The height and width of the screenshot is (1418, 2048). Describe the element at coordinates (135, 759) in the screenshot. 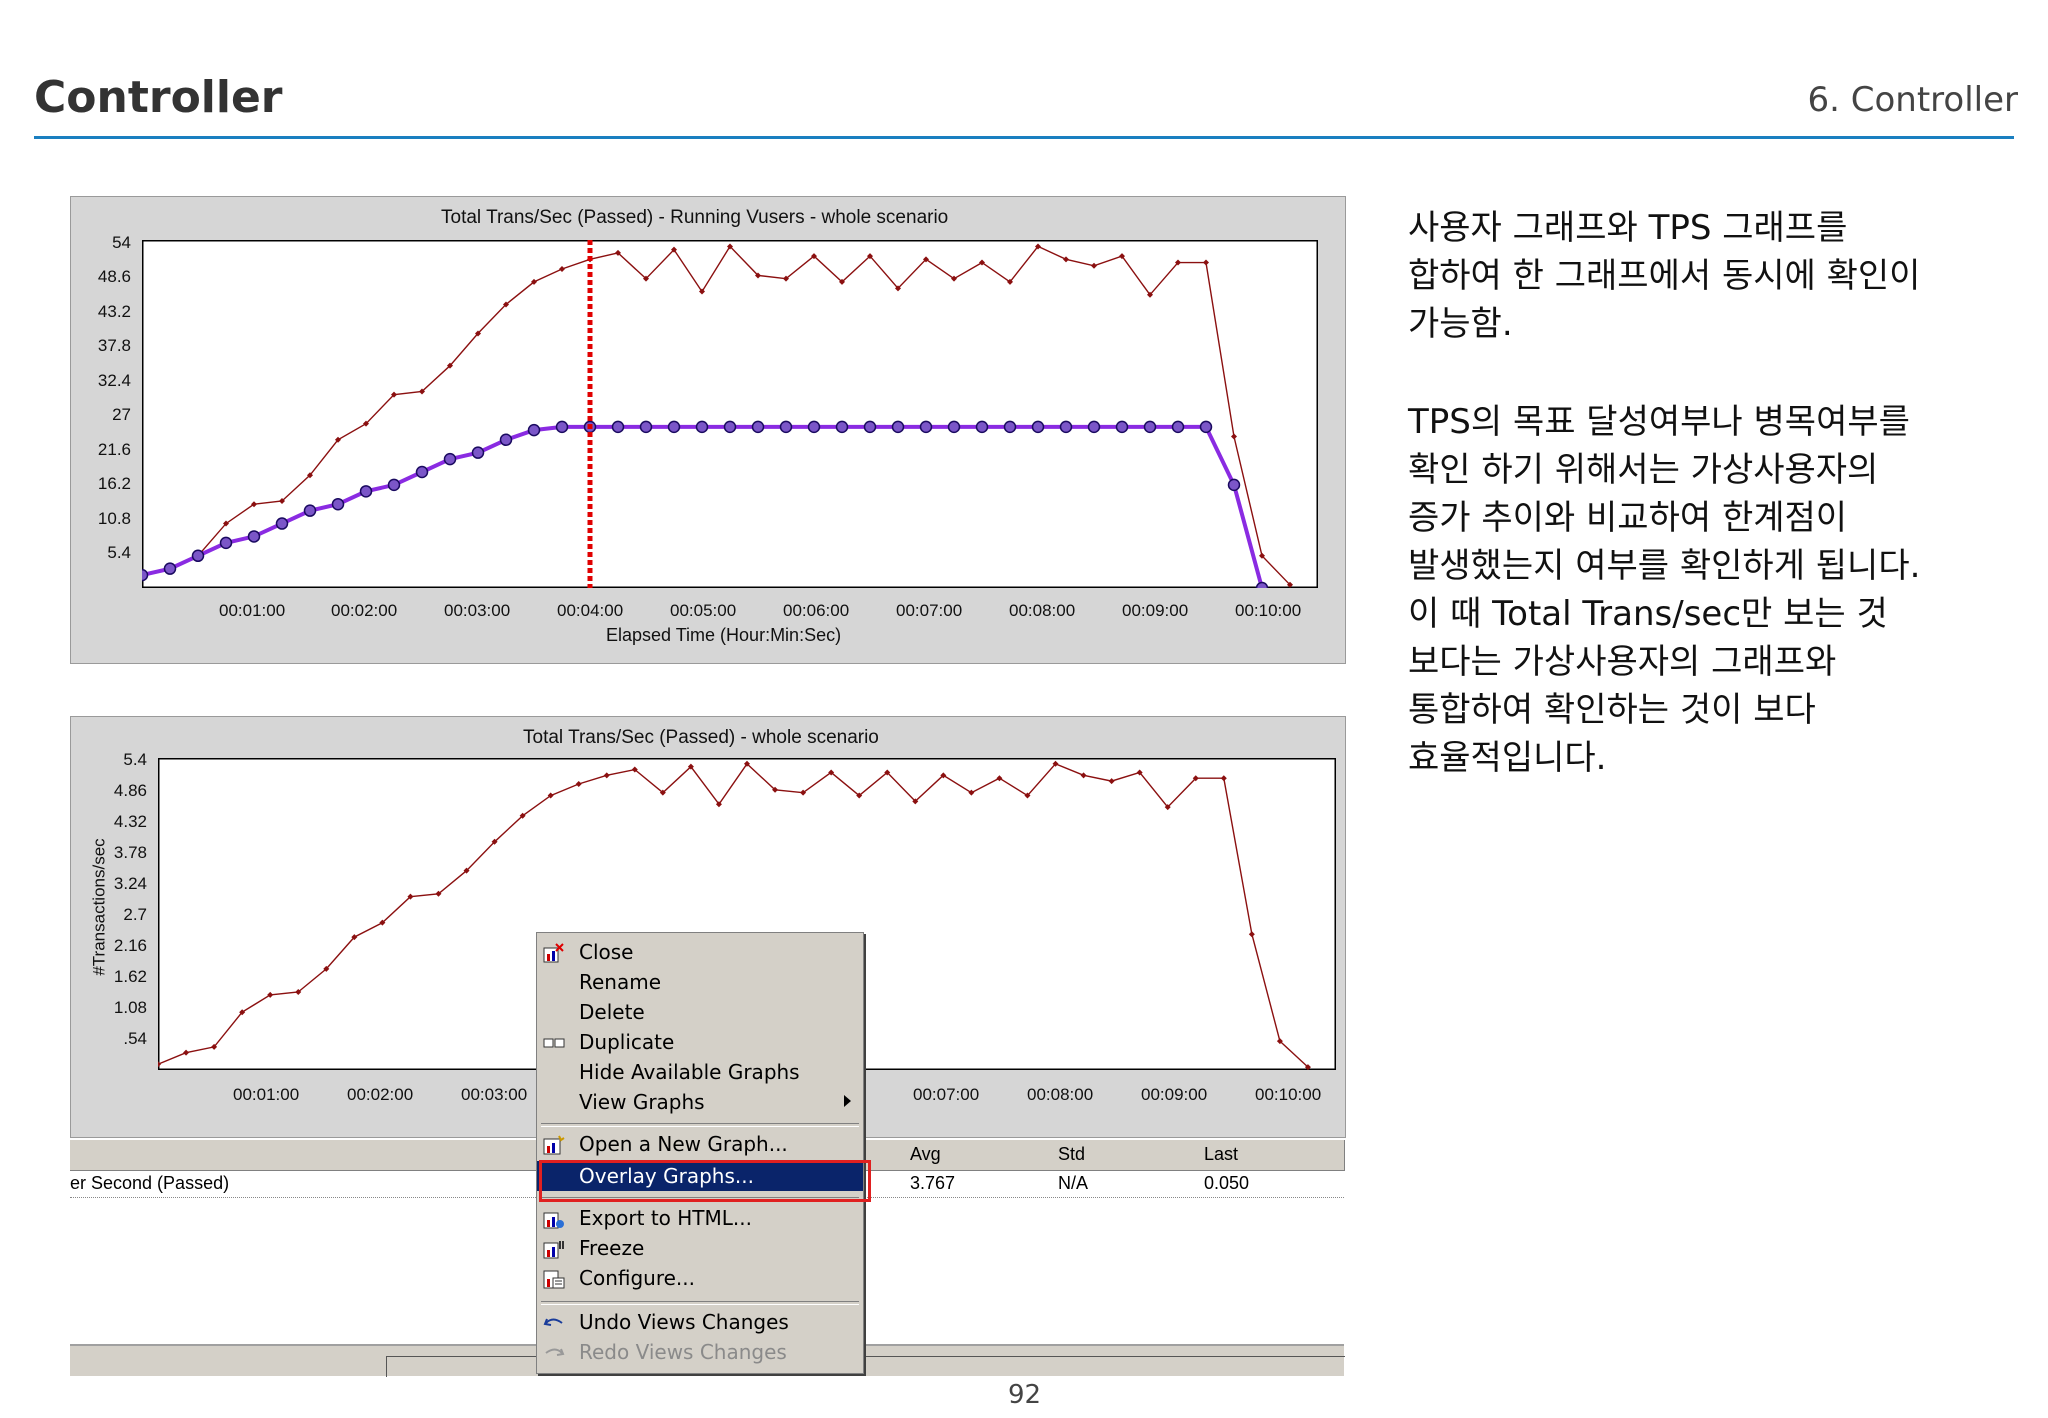

I see `ytick: 5.4` at that location.